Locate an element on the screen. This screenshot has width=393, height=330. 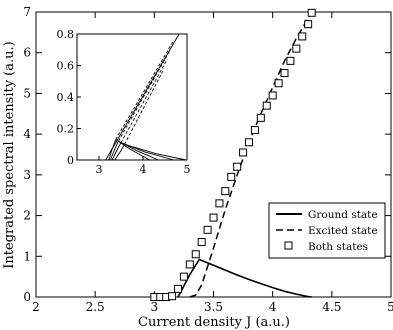
y-tick-label: 5 is located at coordinates (27, 93).